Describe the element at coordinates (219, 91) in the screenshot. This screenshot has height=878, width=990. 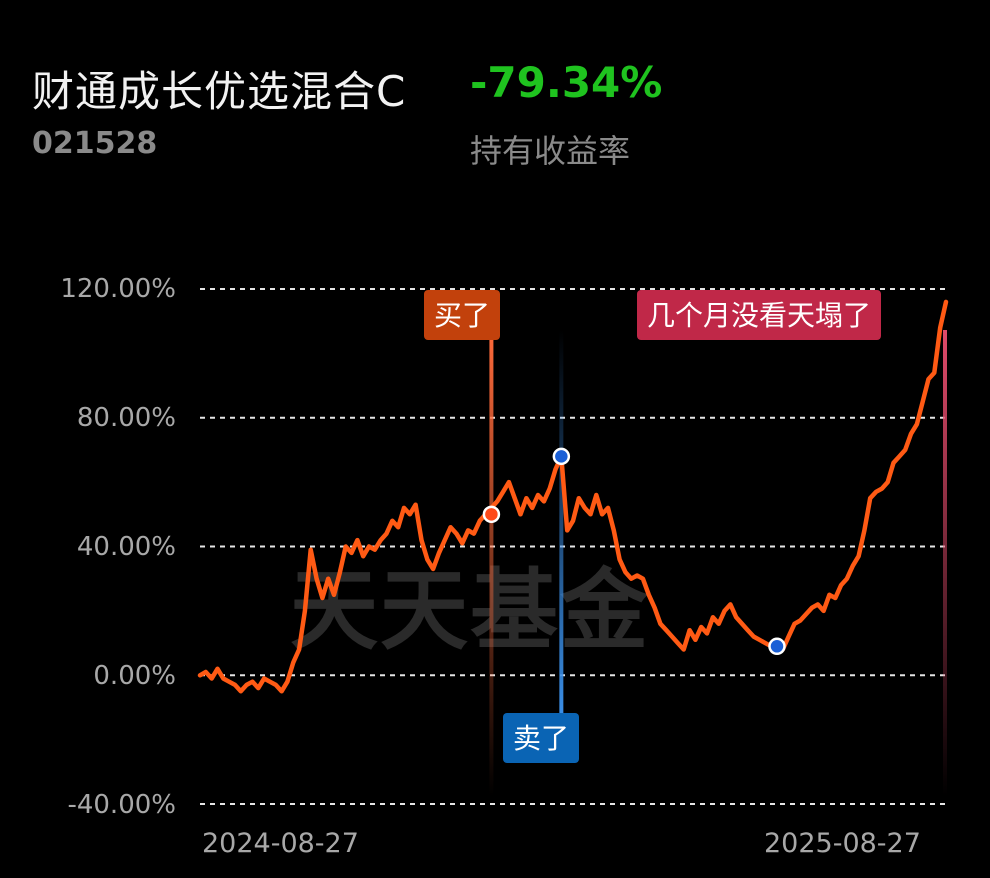
I see `fund-name: 财通成长优选混合C` at that location.